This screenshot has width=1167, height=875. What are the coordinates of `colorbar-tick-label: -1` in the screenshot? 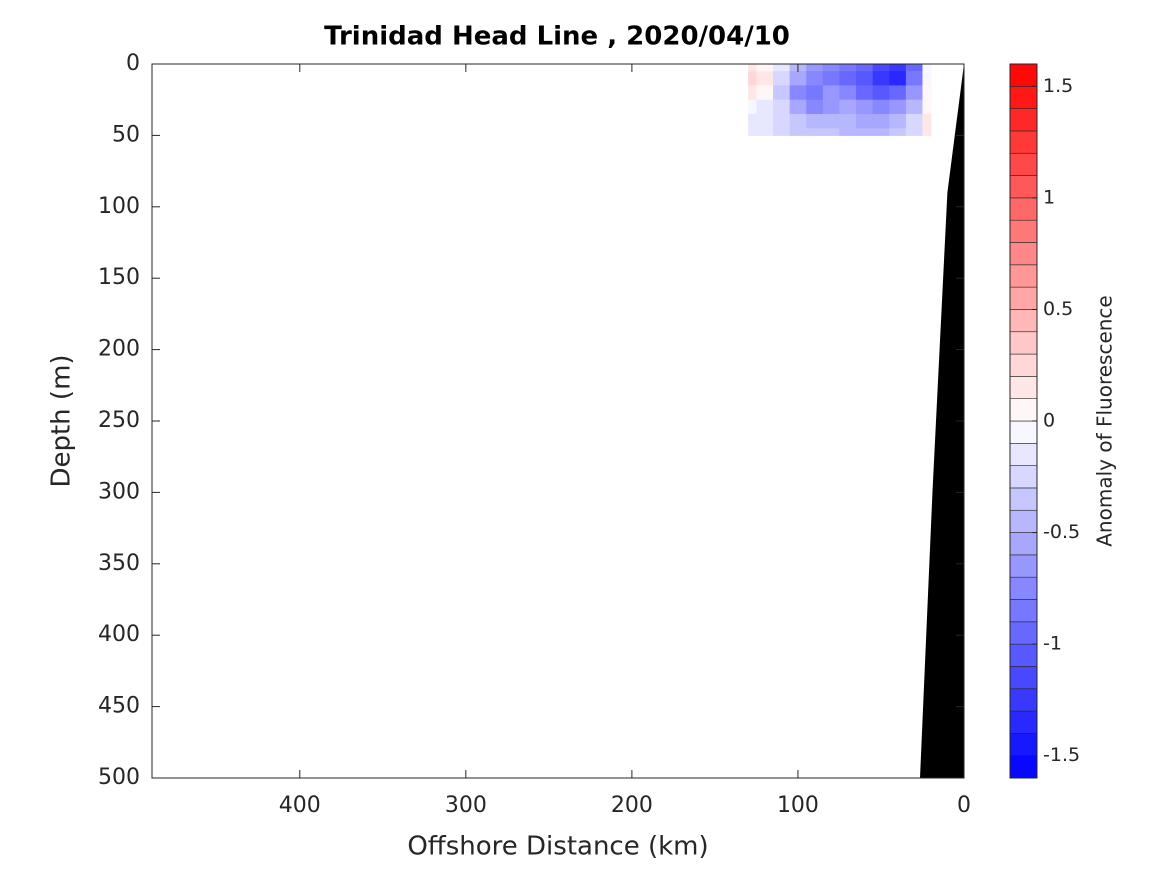 It's located at (1052, 644).